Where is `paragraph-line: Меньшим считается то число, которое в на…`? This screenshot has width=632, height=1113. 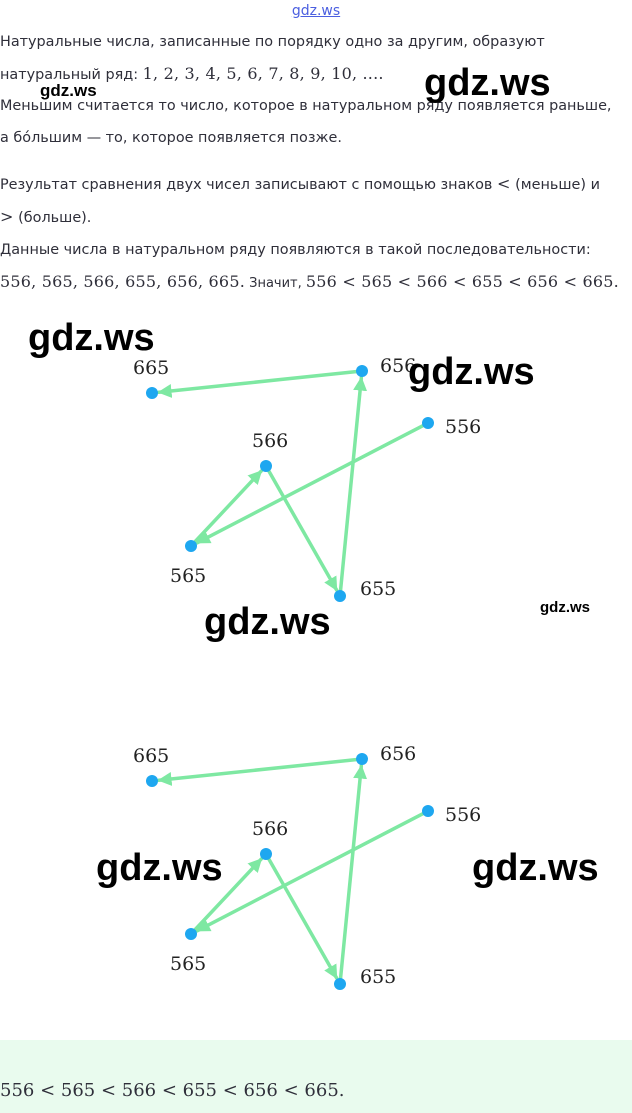 paragraph-line: Меньшим считается то число, которое в на… is located at coordinates (306, 106).